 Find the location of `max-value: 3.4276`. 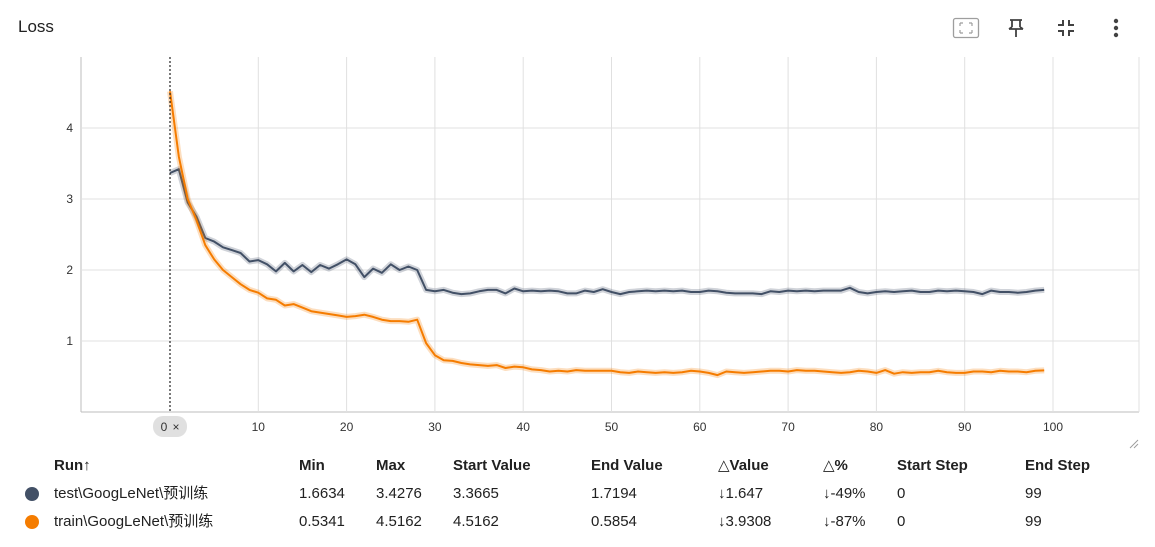

max-value: 3.4276 is located at coordinates (399, 493).